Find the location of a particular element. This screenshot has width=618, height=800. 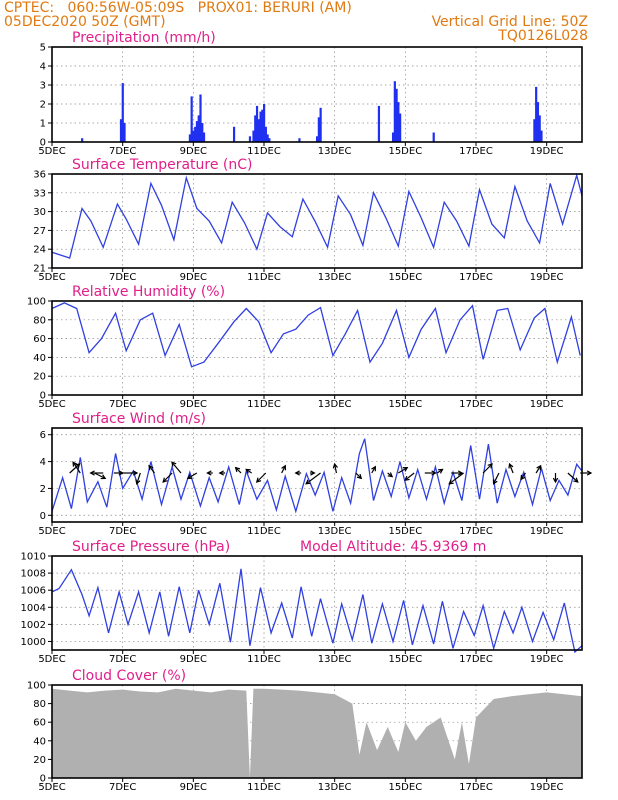

header-date-line: 05DEC2020 50Z (GMT) is located at coordinates (85, 22).